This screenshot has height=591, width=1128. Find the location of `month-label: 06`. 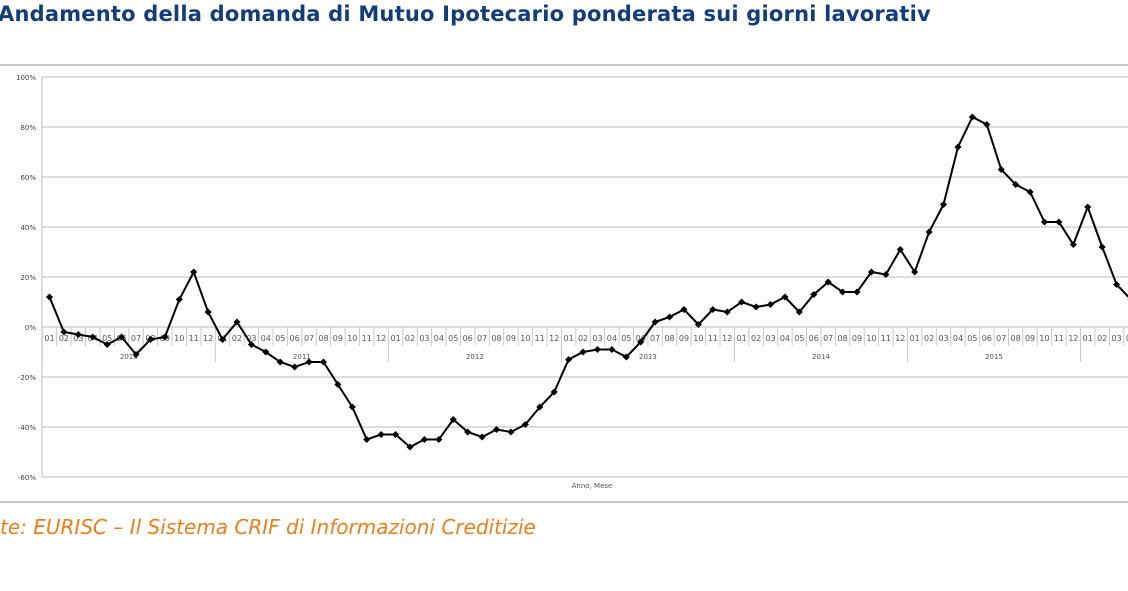

month-label: 06 is located at coordinates (814, 338).